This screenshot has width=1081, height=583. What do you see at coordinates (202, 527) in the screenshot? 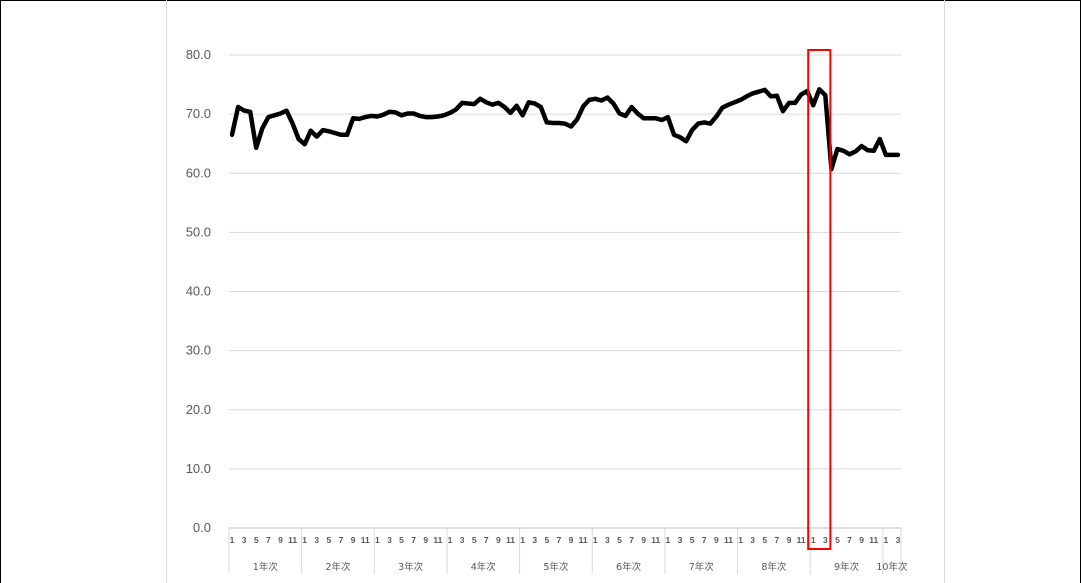
I see `y-tick-label: 0.0` at bounding box center [202, 527].